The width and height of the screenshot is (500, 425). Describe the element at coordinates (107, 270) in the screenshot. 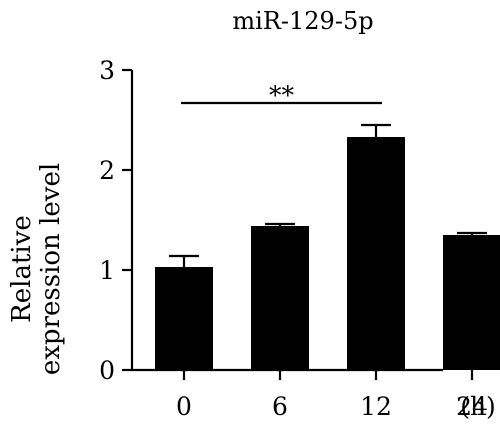

I see `y-tick-label: 1` at that location.